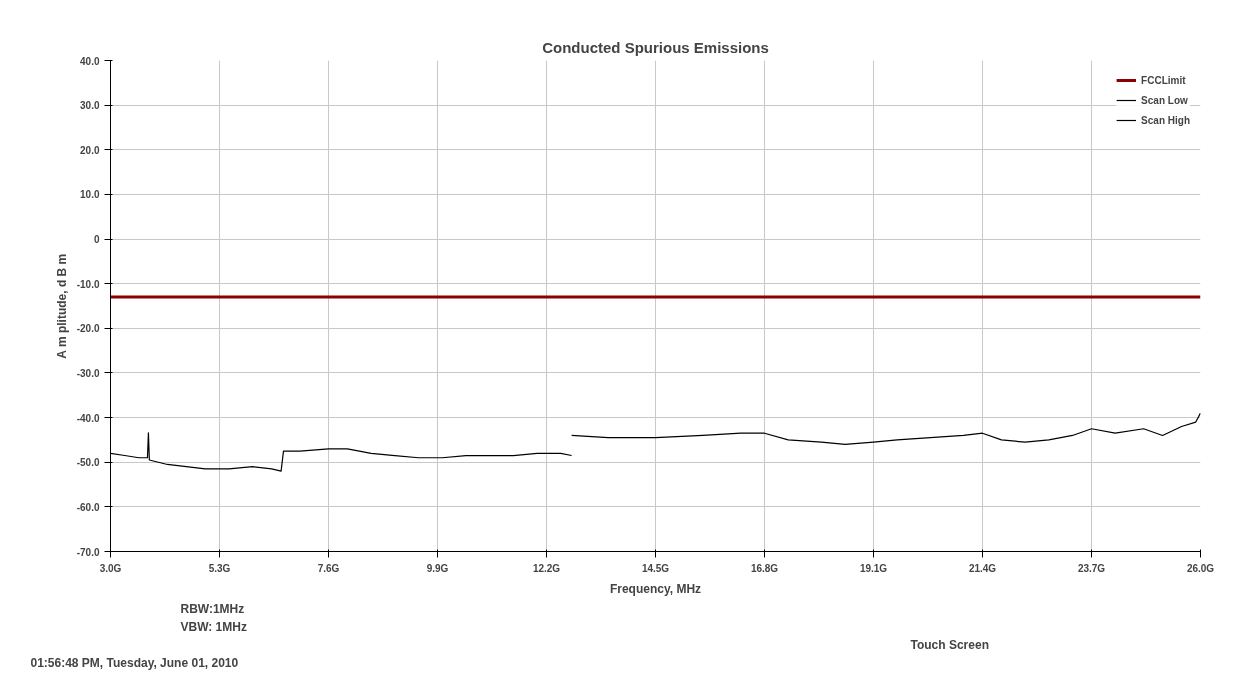 The height and width of the screenshot is (677, 1244). I want to click on x-axis-title: Frequency, MHz, so click(655, 588).